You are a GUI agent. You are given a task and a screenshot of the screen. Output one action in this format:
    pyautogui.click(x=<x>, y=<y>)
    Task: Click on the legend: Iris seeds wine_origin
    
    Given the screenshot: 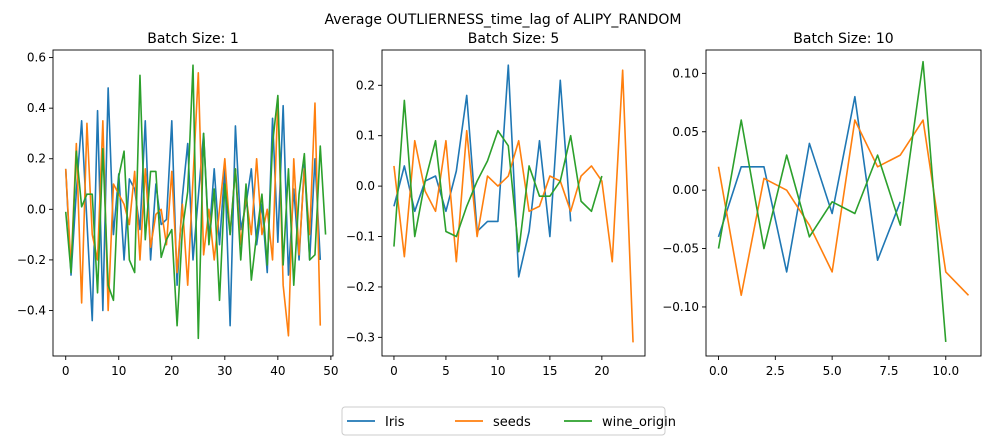 What is the action you would take?
    pyautogui.click(x=508, y=421)
    